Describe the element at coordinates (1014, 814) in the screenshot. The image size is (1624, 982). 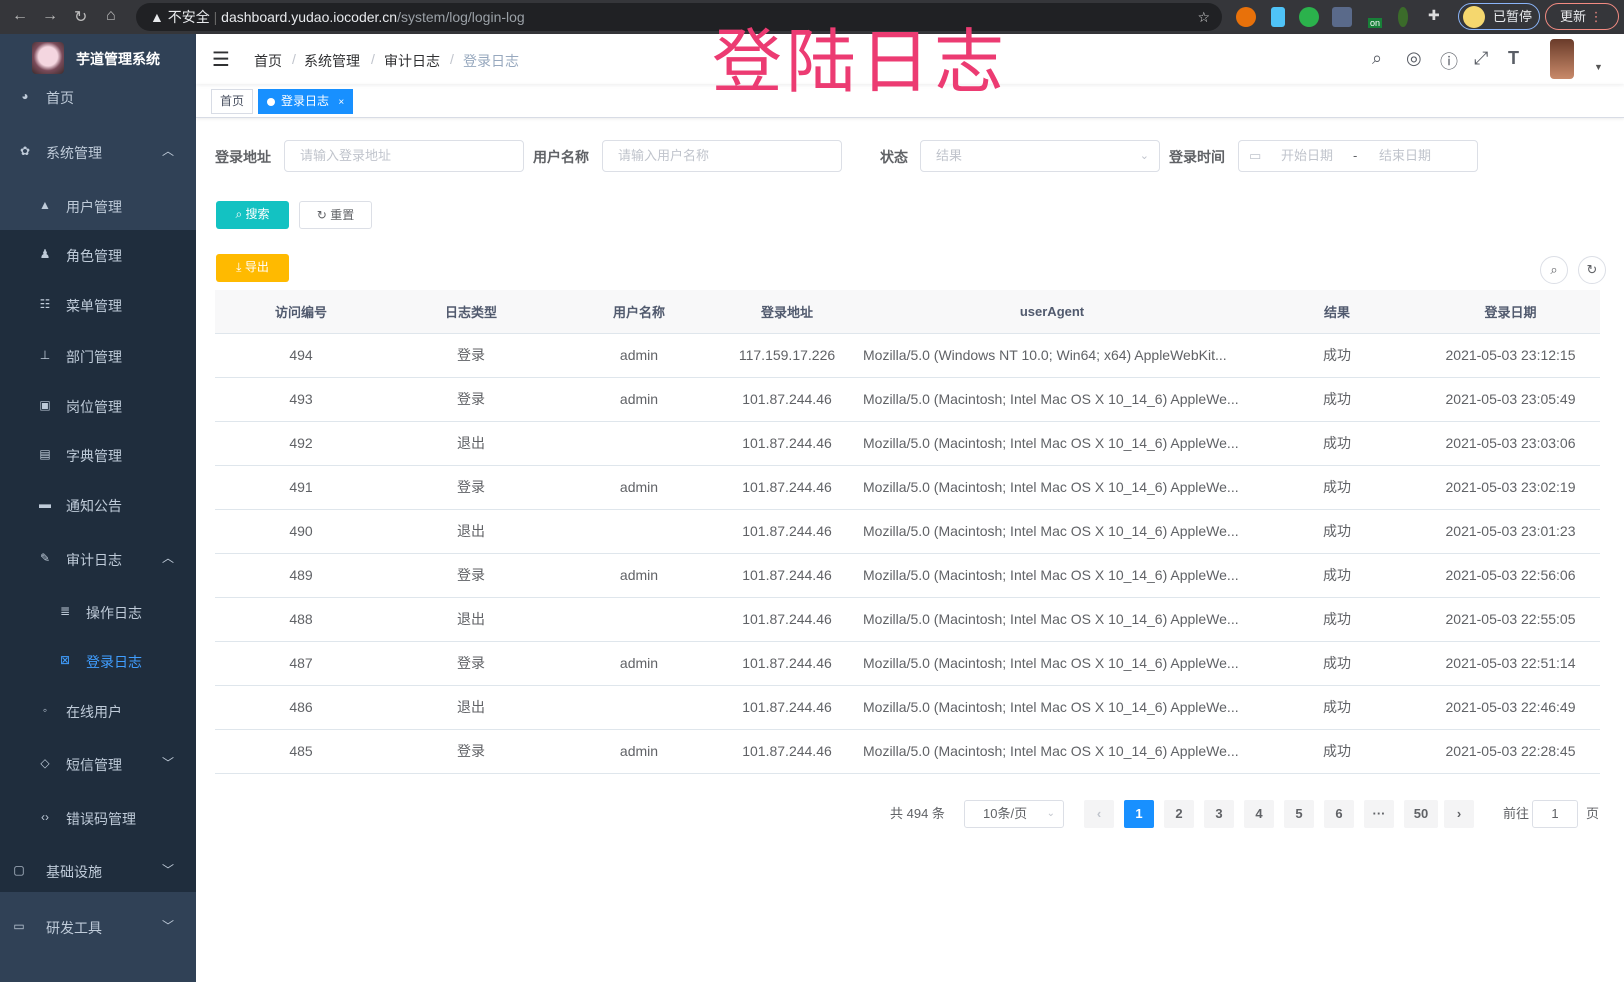
I see `page-size-select: 10条/页 ⌄` at that location.